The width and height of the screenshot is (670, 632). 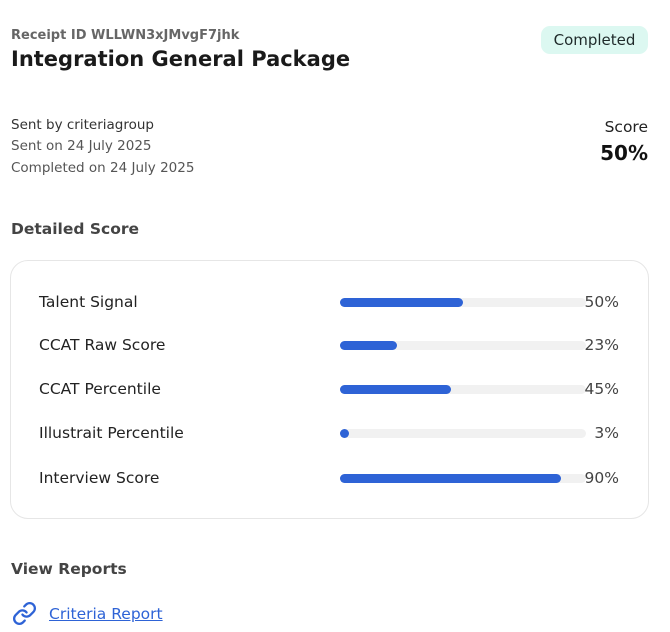 I want to click on score-row-value: 90%, so click(x=601, y=478).